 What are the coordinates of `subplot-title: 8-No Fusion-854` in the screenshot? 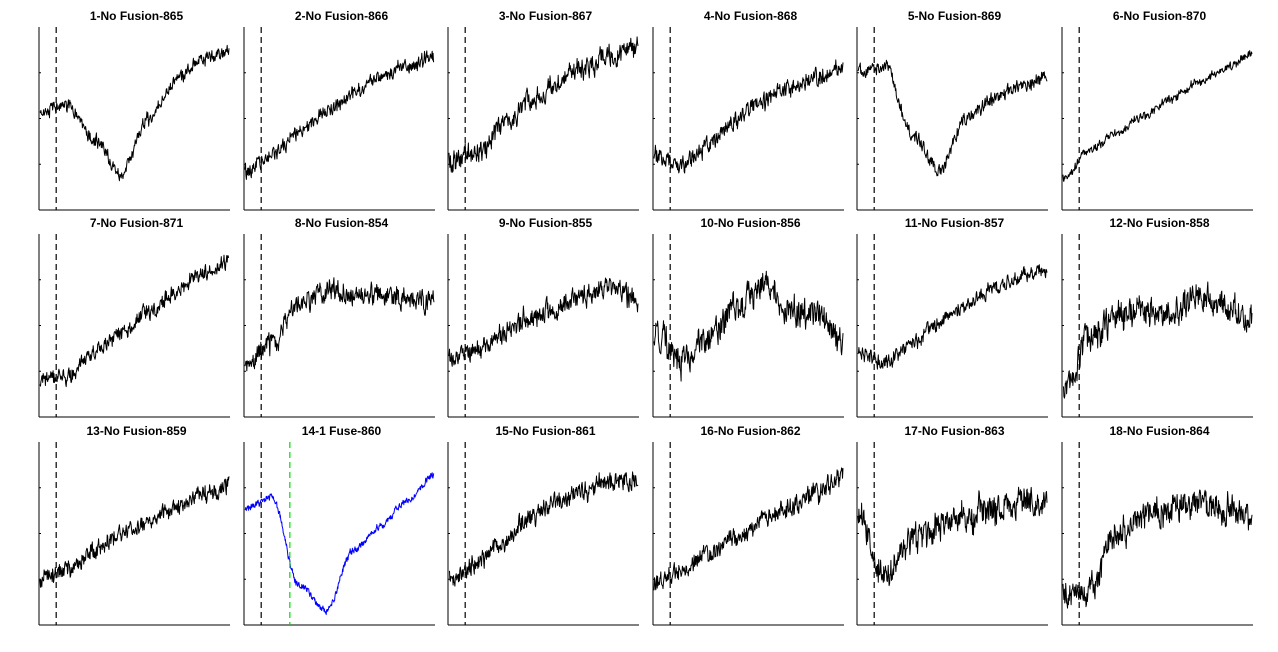 It's located at (342, 223).